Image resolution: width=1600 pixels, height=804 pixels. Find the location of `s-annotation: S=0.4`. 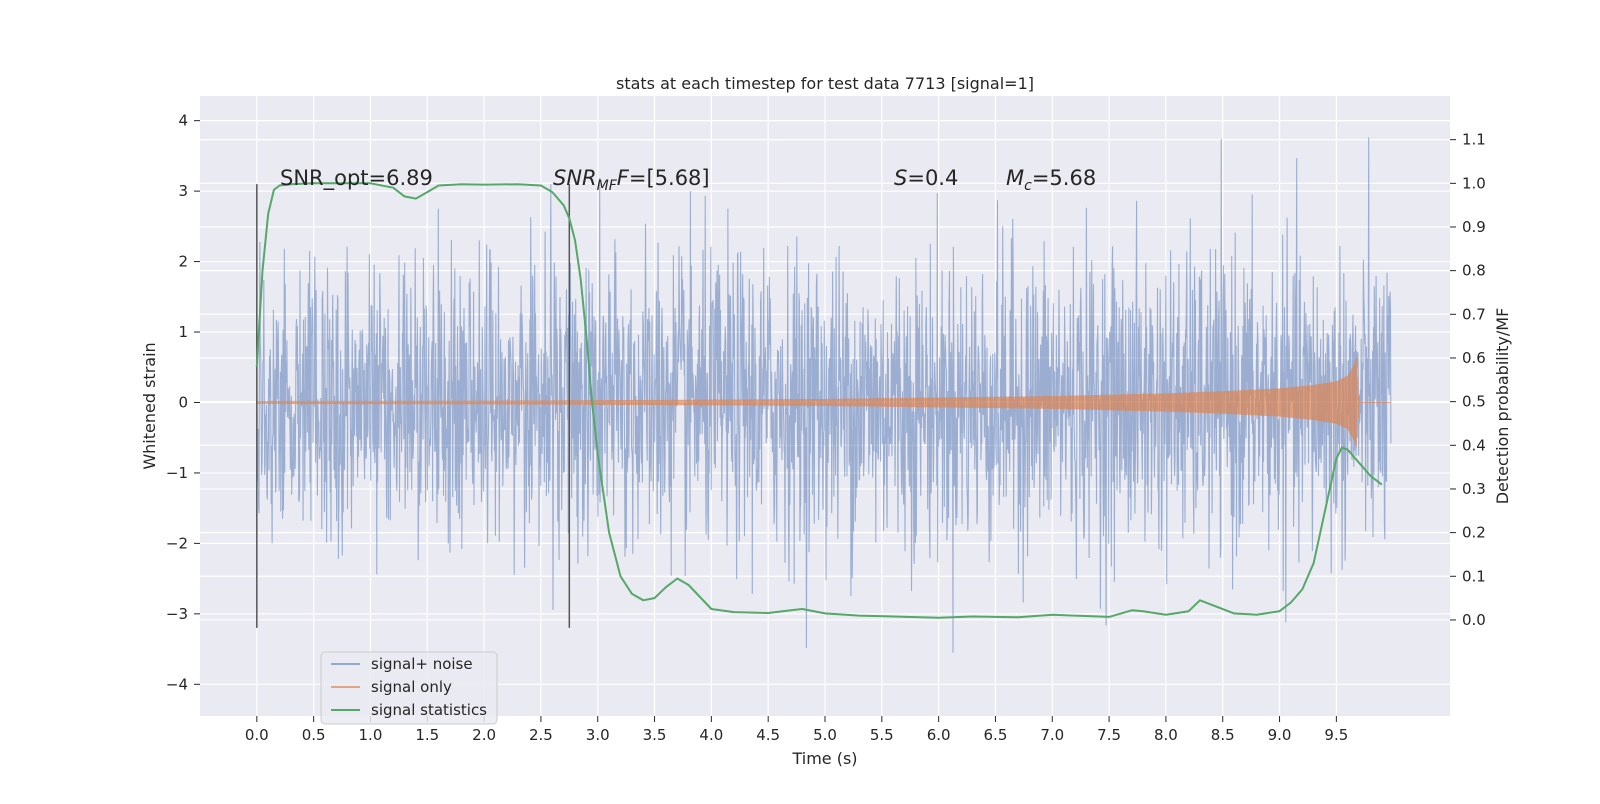

s-annotation: S=0.4 is located at coordinates (926, 178).